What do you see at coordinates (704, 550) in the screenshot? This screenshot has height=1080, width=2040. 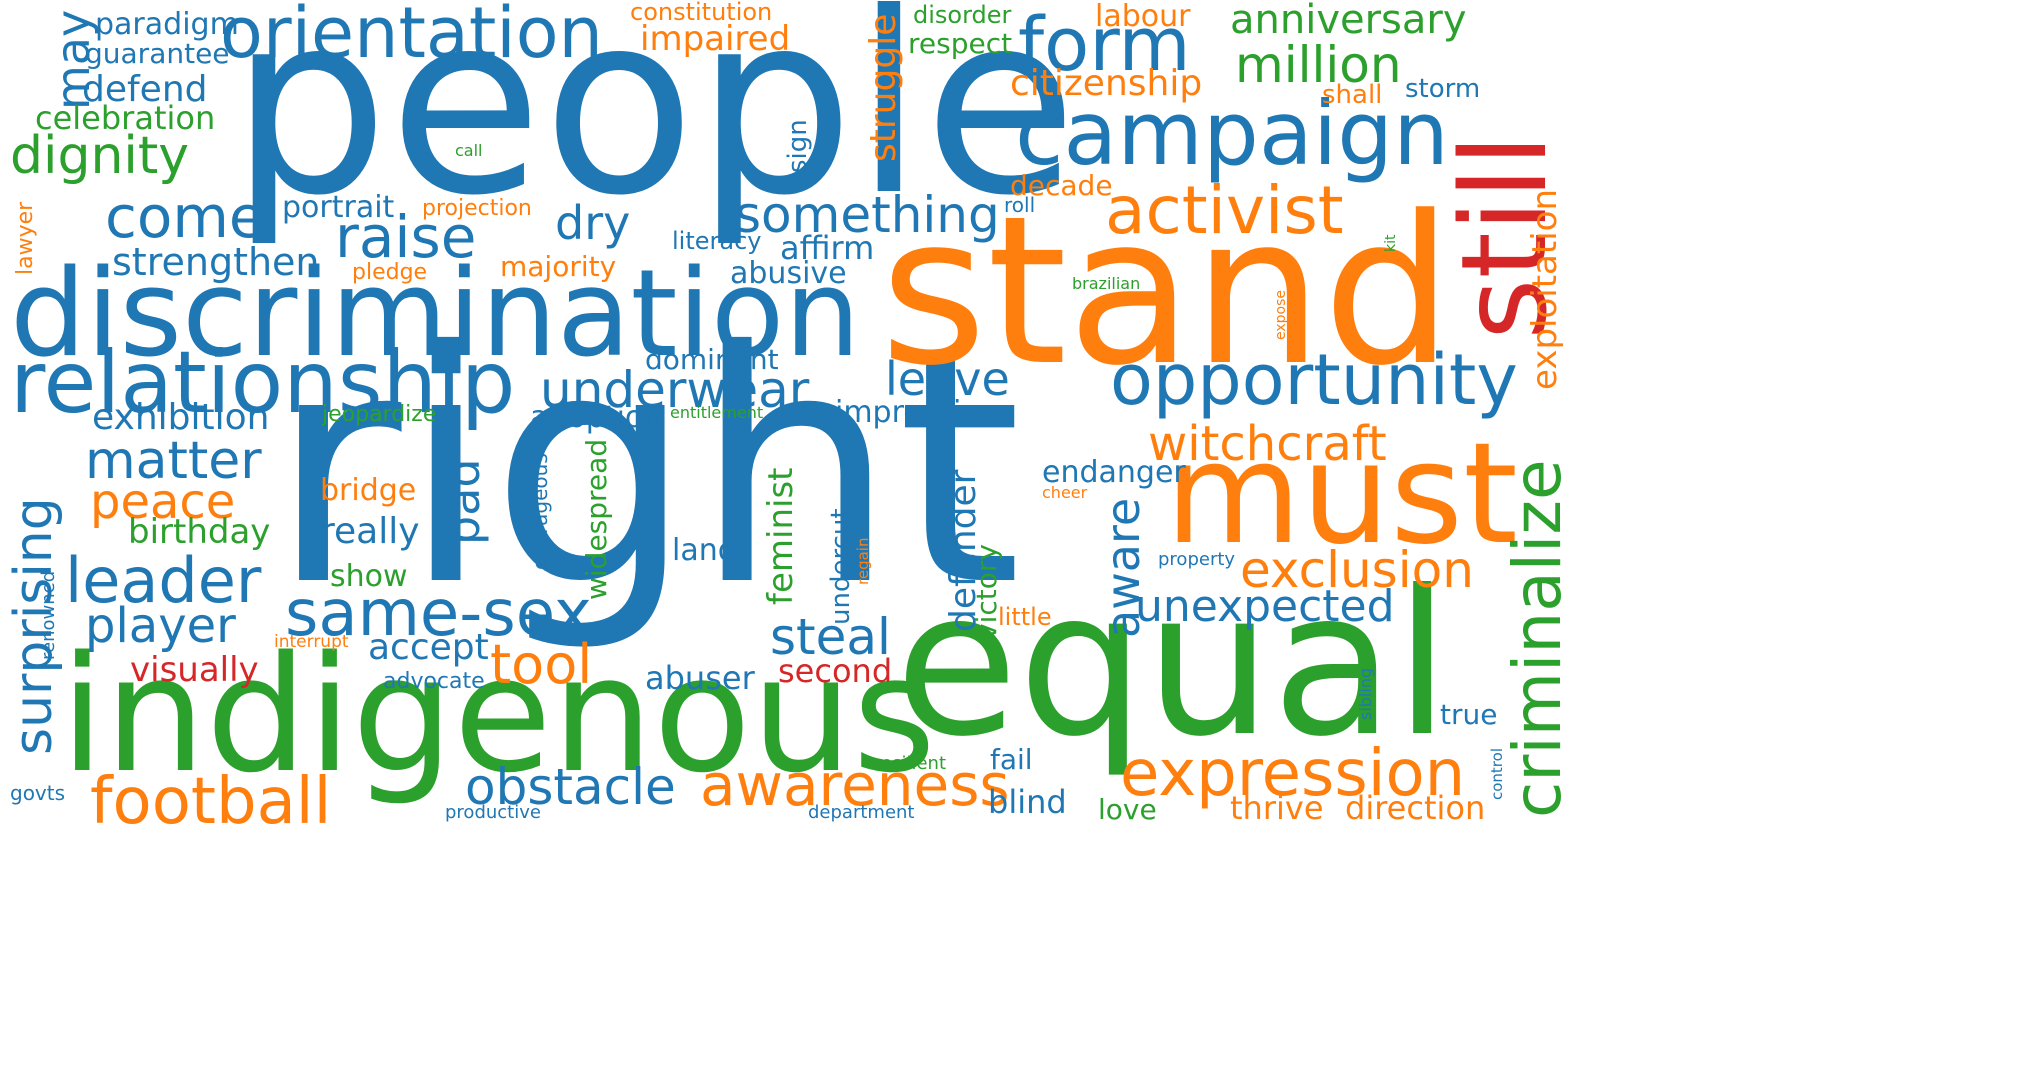 I see `word-land: land` at bounding box center [704, 550].